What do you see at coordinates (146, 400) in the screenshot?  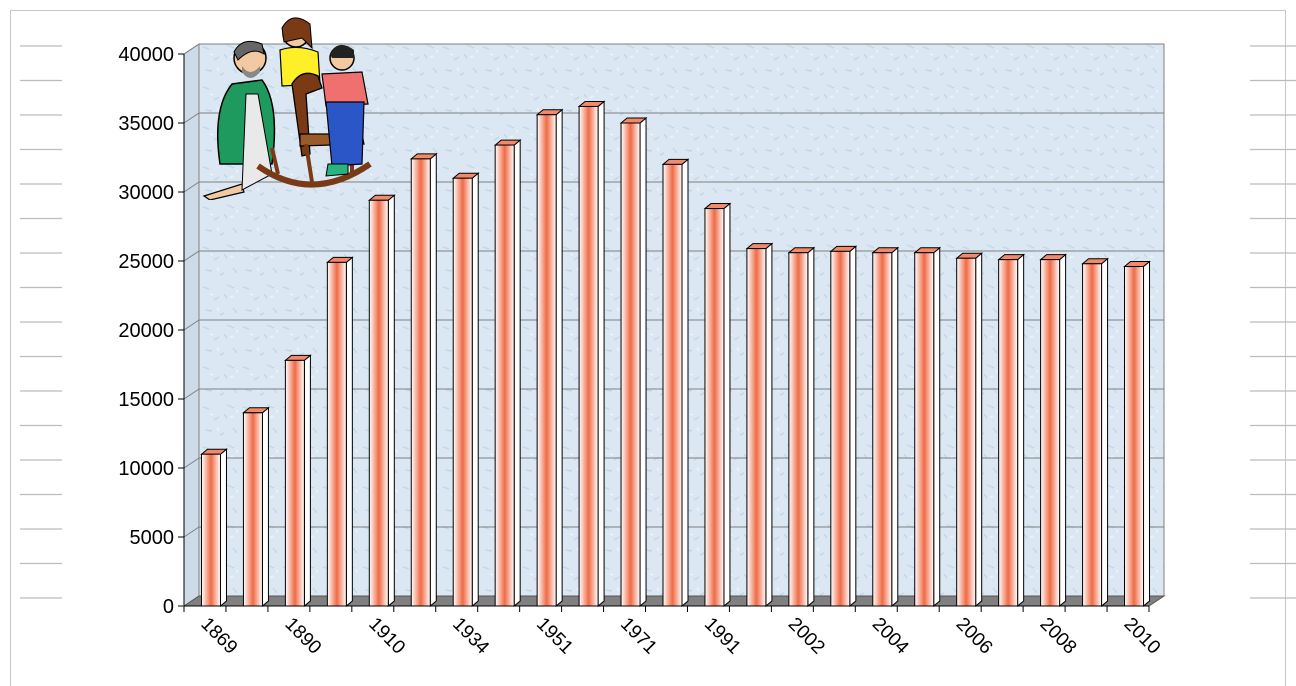 I see `y-tick-label: 15000` at bounding box center [146, 400].